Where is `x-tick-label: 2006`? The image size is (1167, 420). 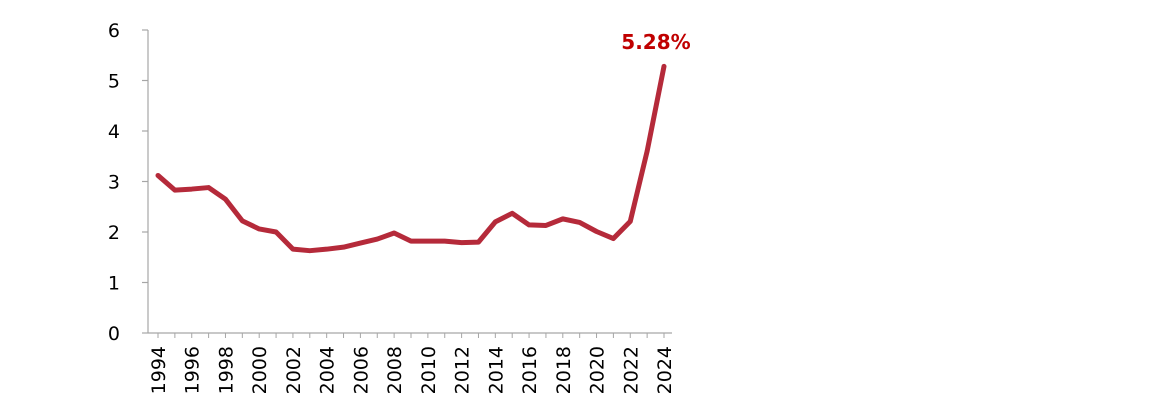 x-tick-label: 2006 is located at coordinates (361, 370).